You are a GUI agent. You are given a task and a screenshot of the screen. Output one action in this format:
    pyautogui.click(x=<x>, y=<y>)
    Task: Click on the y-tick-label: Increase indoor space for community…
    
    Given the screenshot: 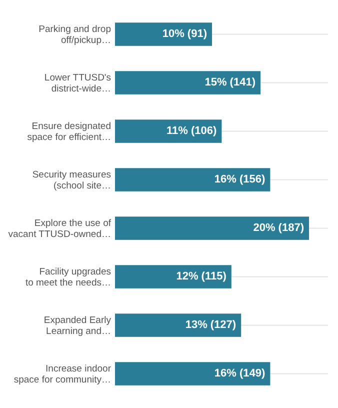 What is the action you would take?
    pyautogui.click(x=62, y=373)
    